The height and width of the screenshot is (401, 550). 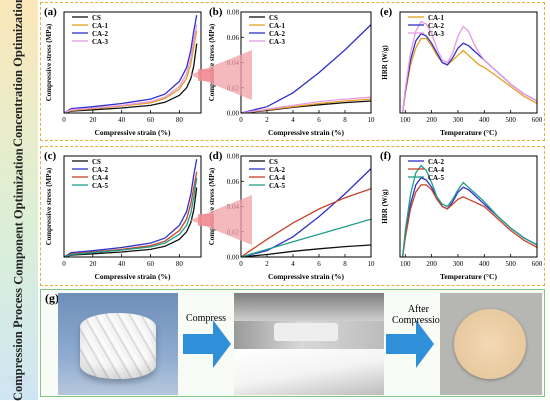 What do you see at coordinates (122, 264) in the screenshot?
I see `x-tick-label: 40` at bounding box center [122, 264].